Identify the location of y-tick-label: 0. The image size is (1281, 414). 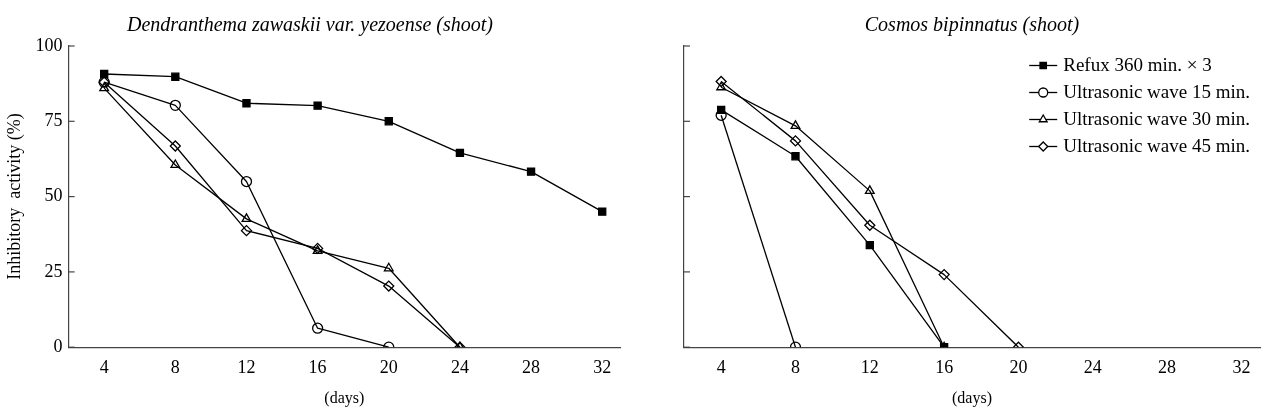
(58, 345).